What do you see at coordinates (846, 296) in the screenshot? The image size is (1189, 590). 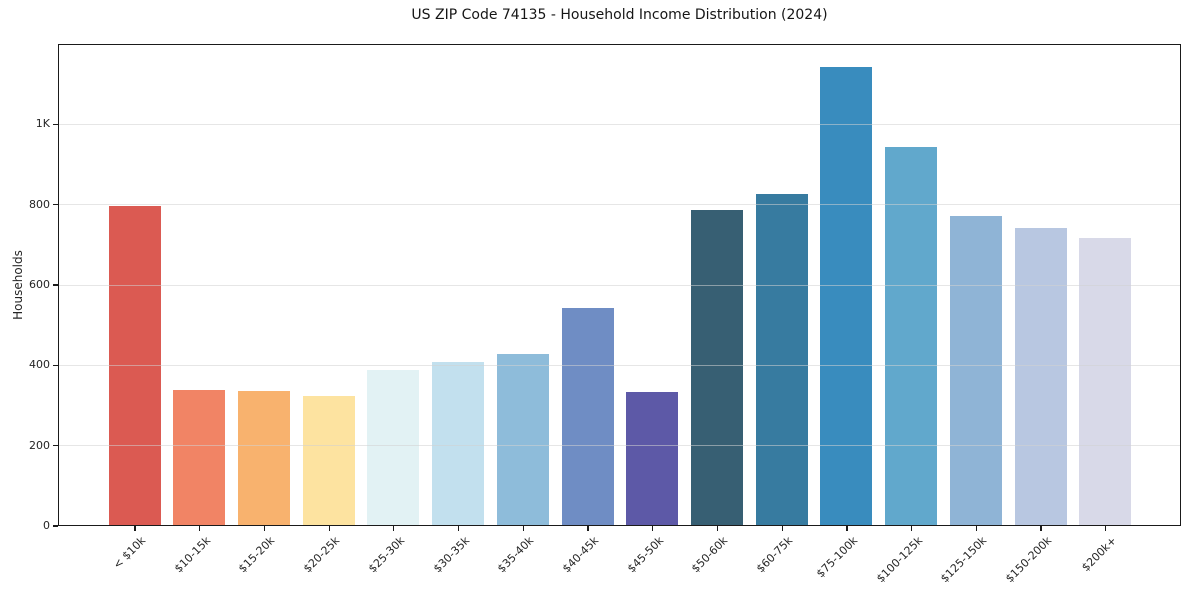 I see `bar-$75-100k` at bounding box center [846, 296].